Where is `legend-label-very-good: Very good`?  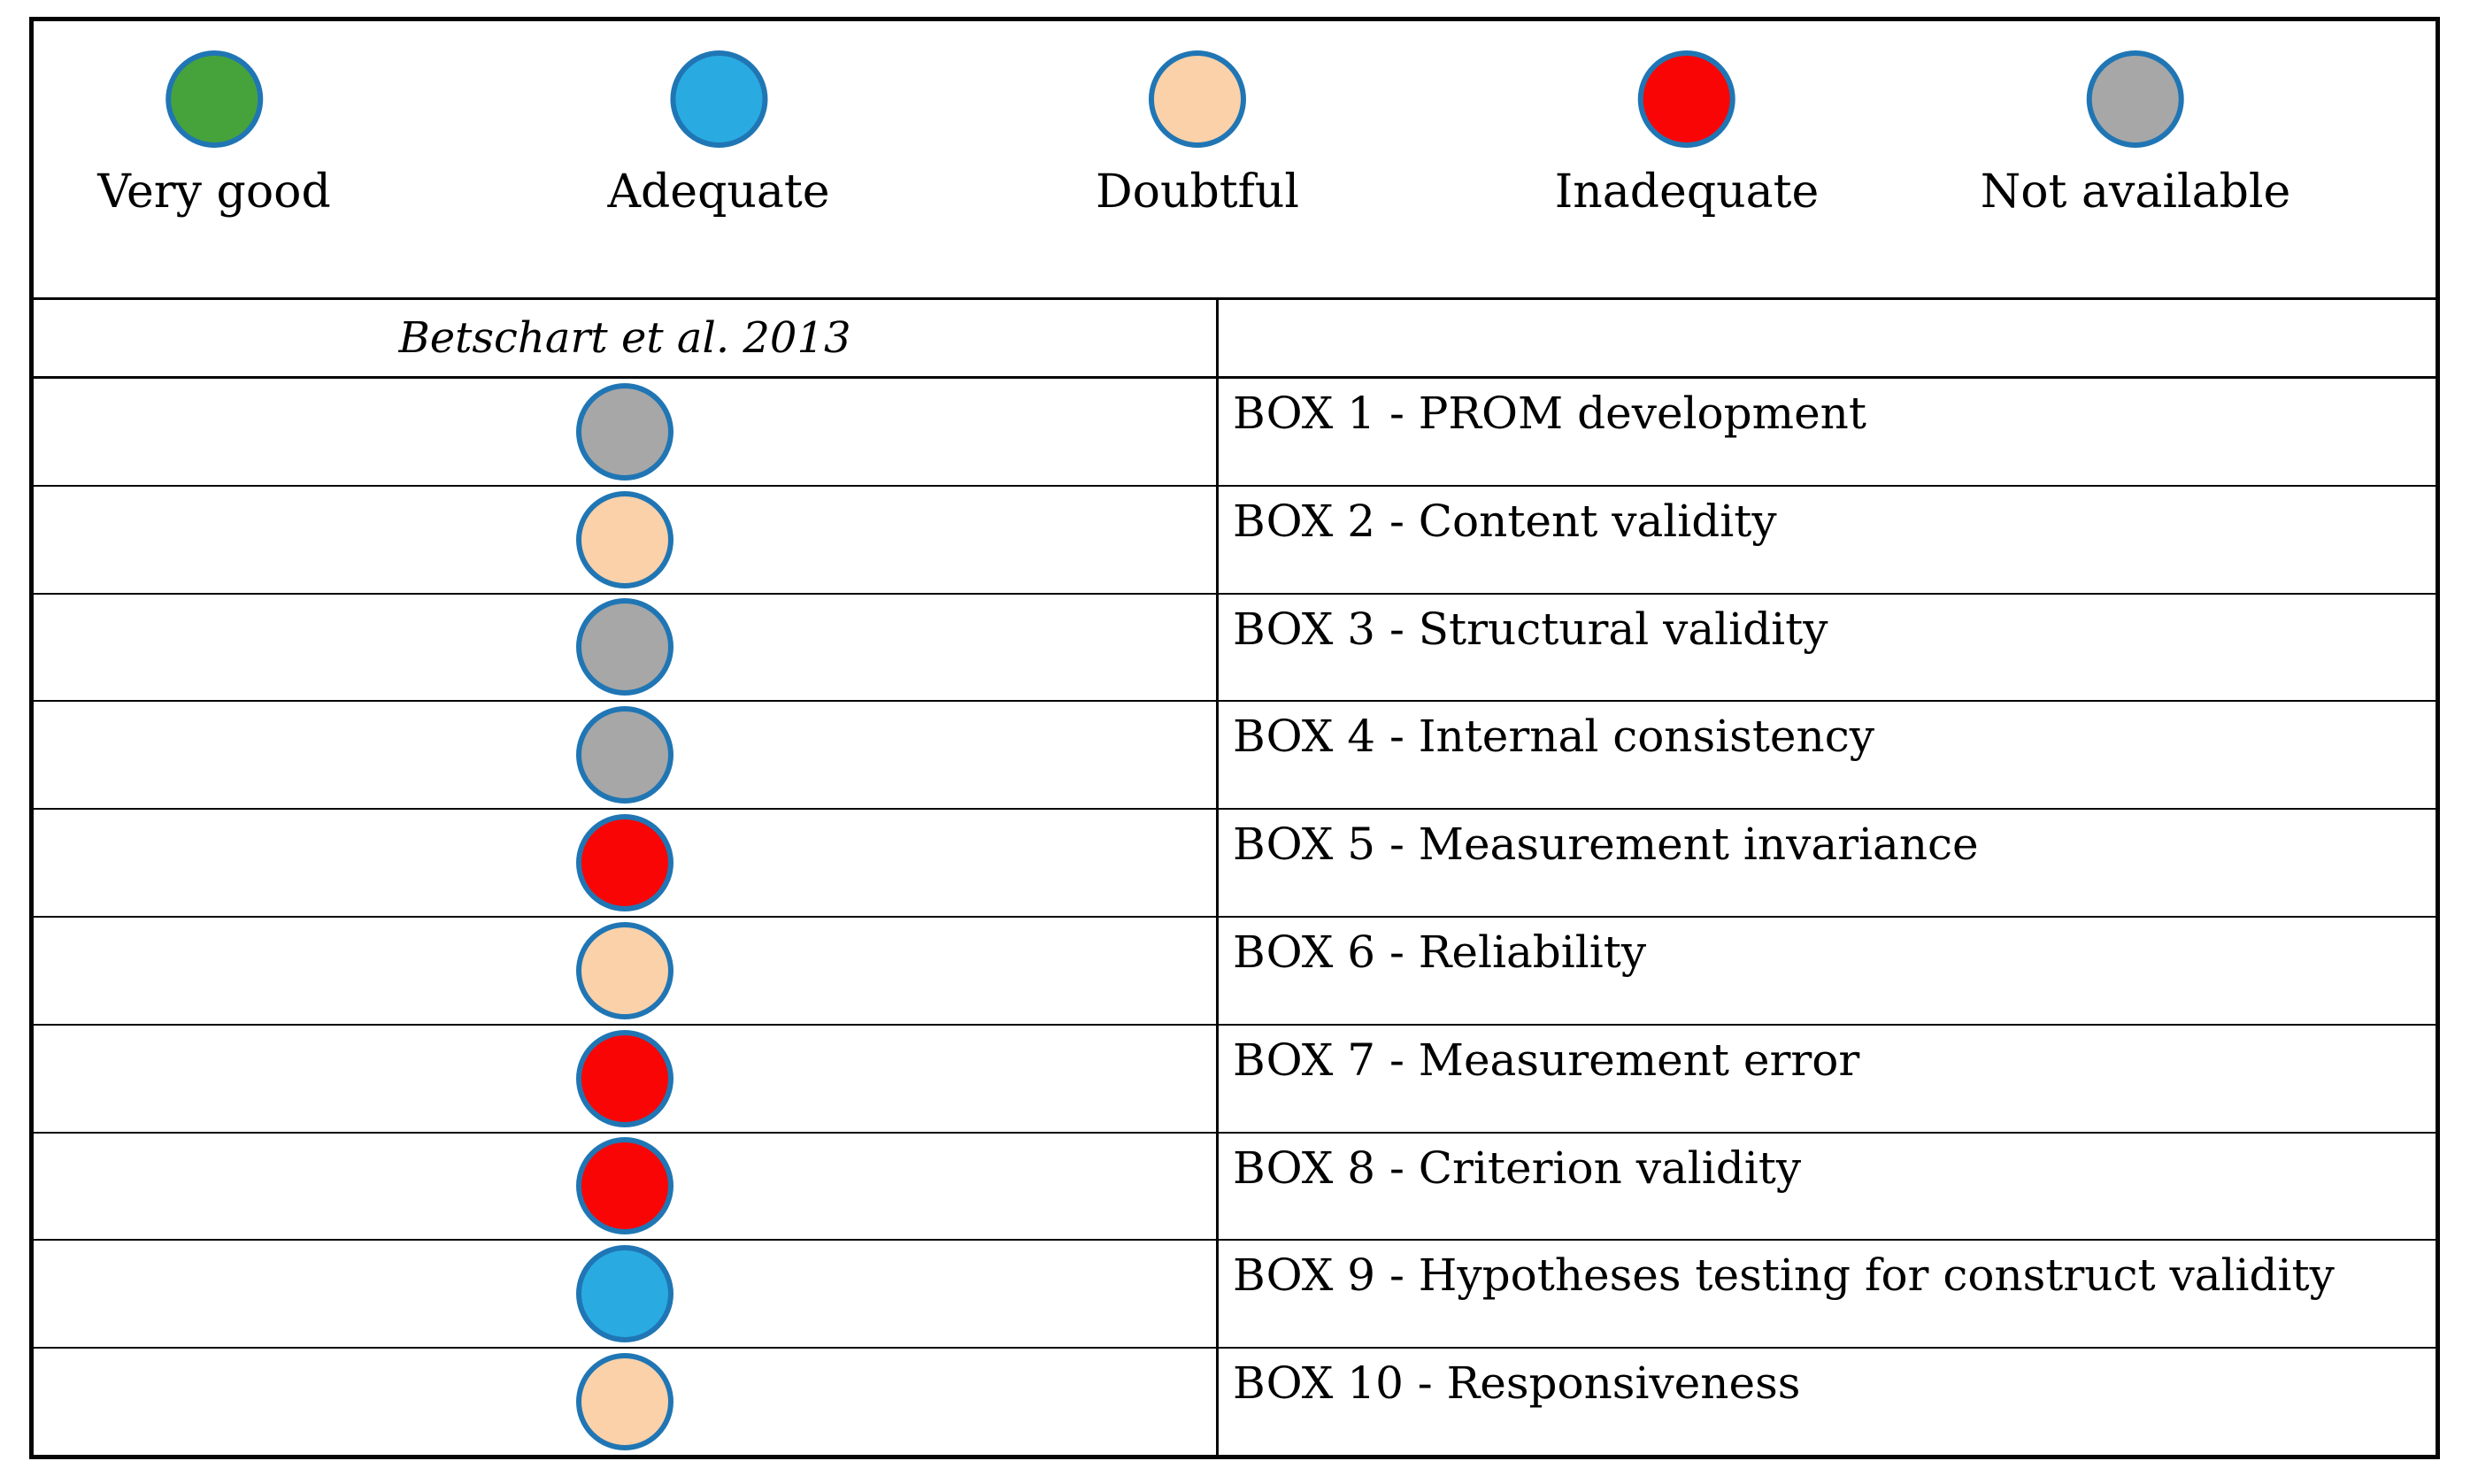
legend-label-very-good: Very good is located at coordinates (214, 192).